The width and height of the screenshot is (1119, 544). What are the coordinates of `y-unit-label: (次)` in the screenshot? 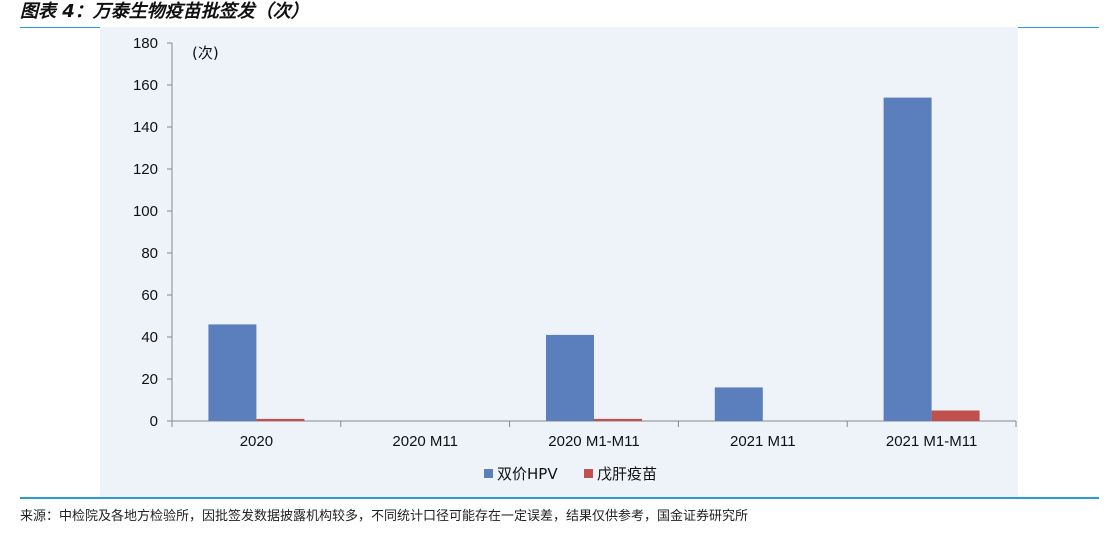 It's located at (205, 53).